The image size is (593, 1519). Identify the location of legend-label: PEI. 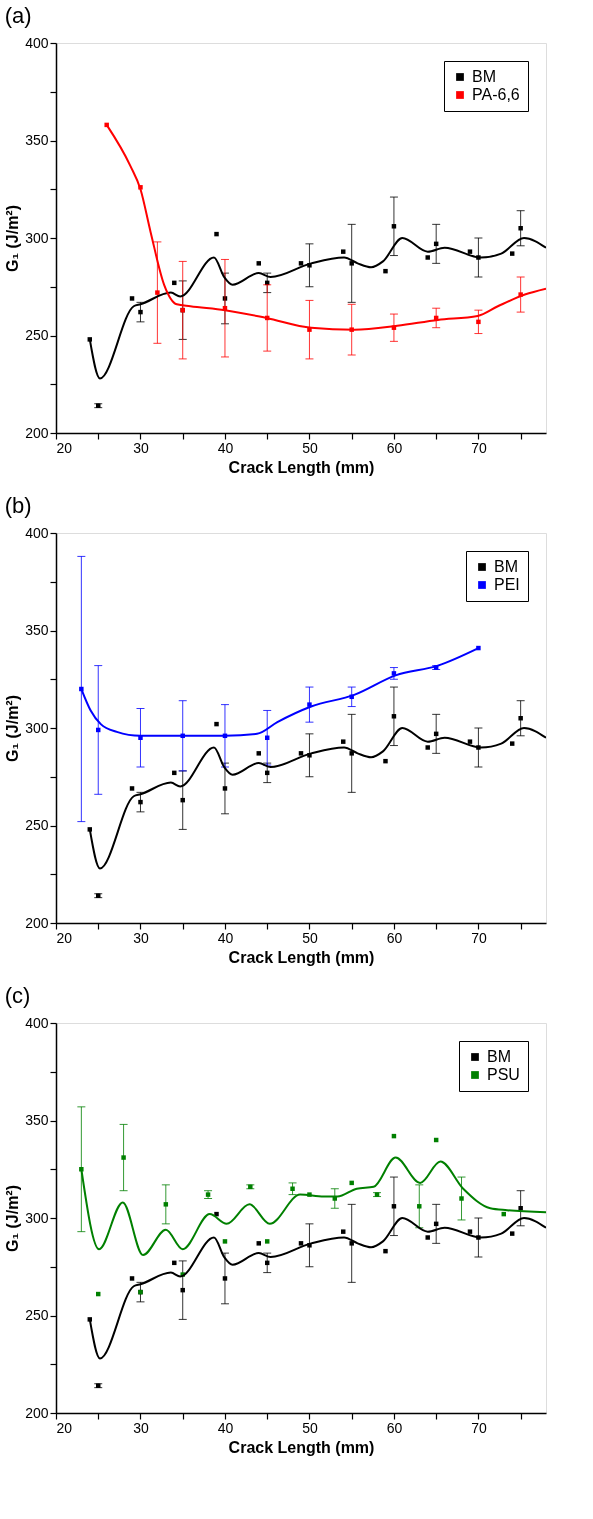
(507, 584).